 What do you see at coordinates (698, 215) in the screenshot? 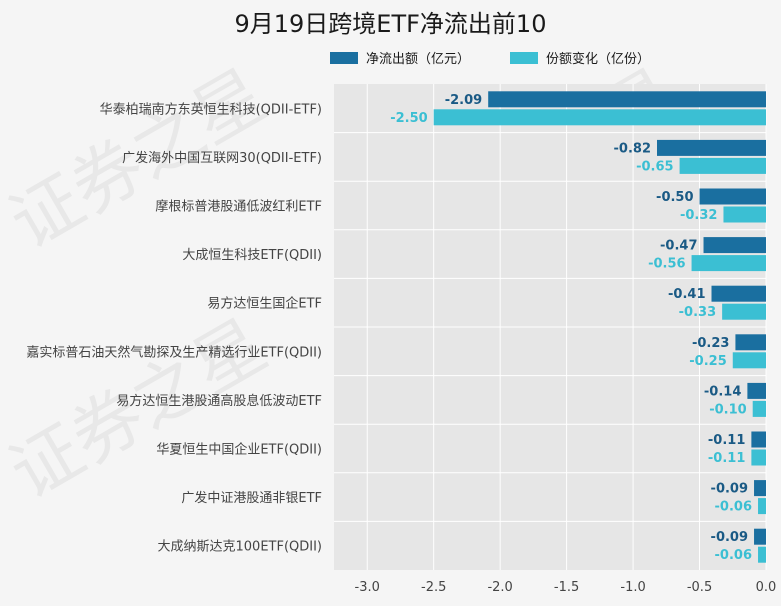
I see `data-label-series1-2: -0.32` at bounding box center [698, 215].